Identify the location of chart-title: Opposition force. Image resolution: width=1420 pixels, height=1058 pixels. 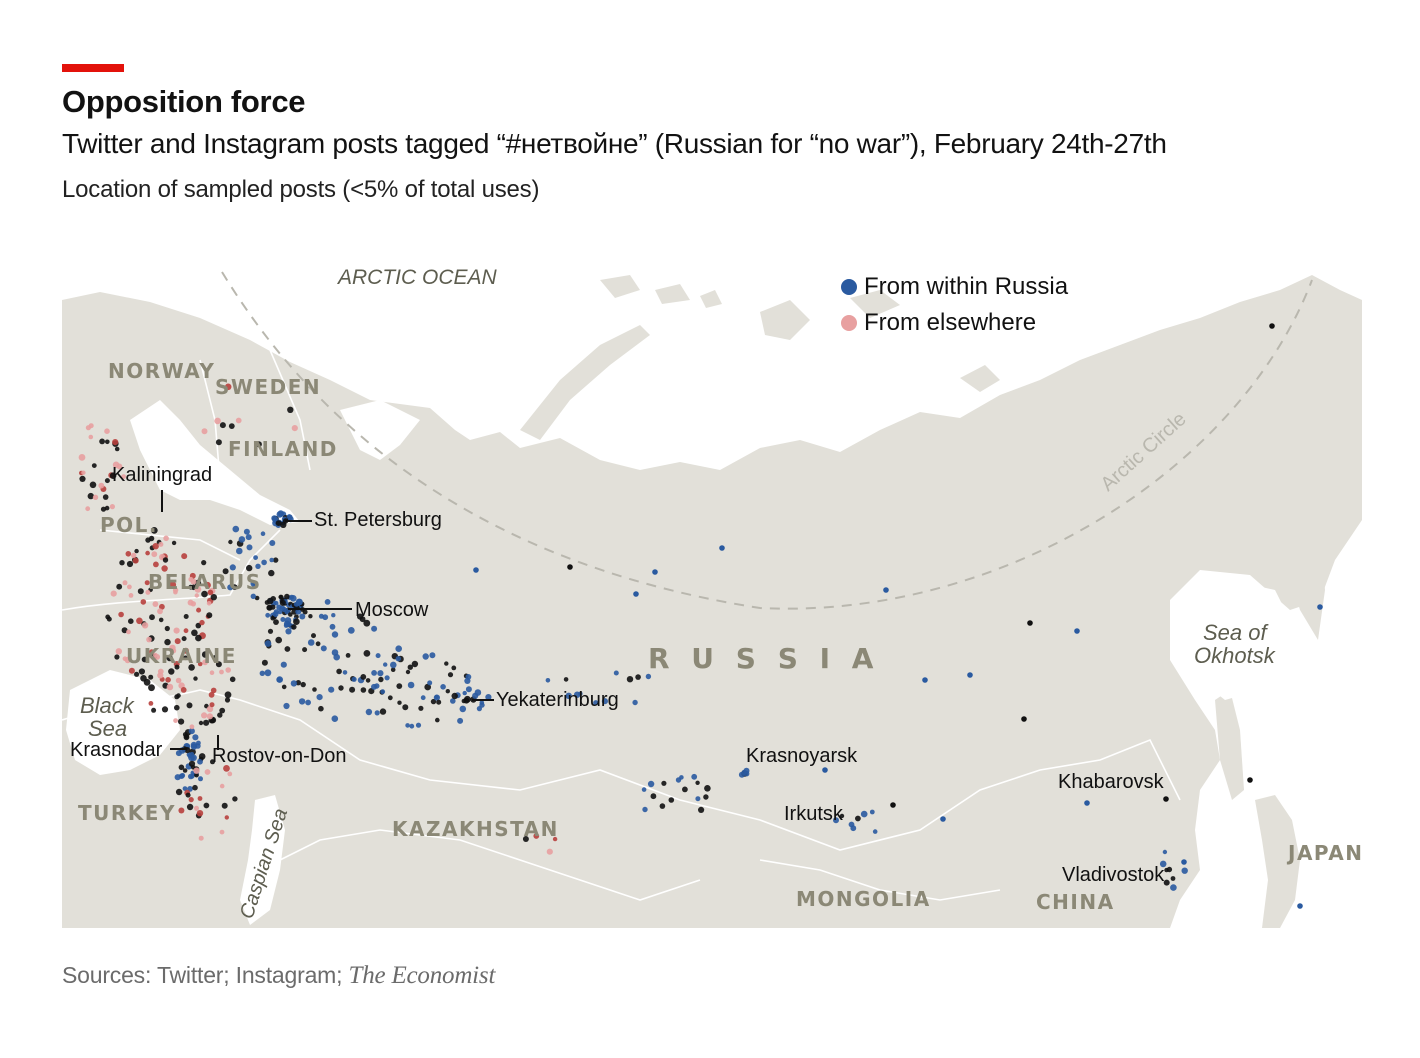
(184, 101).